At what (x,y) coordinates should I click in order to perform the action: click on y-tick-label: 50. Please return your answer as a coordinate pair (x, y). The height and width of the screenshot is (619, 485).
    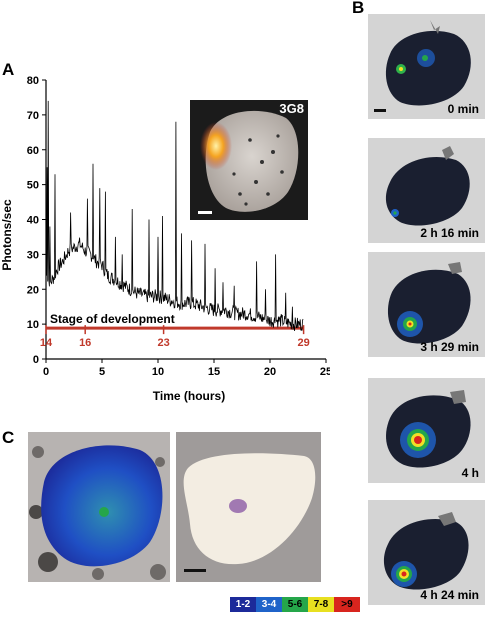
    Looking at the image, I should click on (33, 186).